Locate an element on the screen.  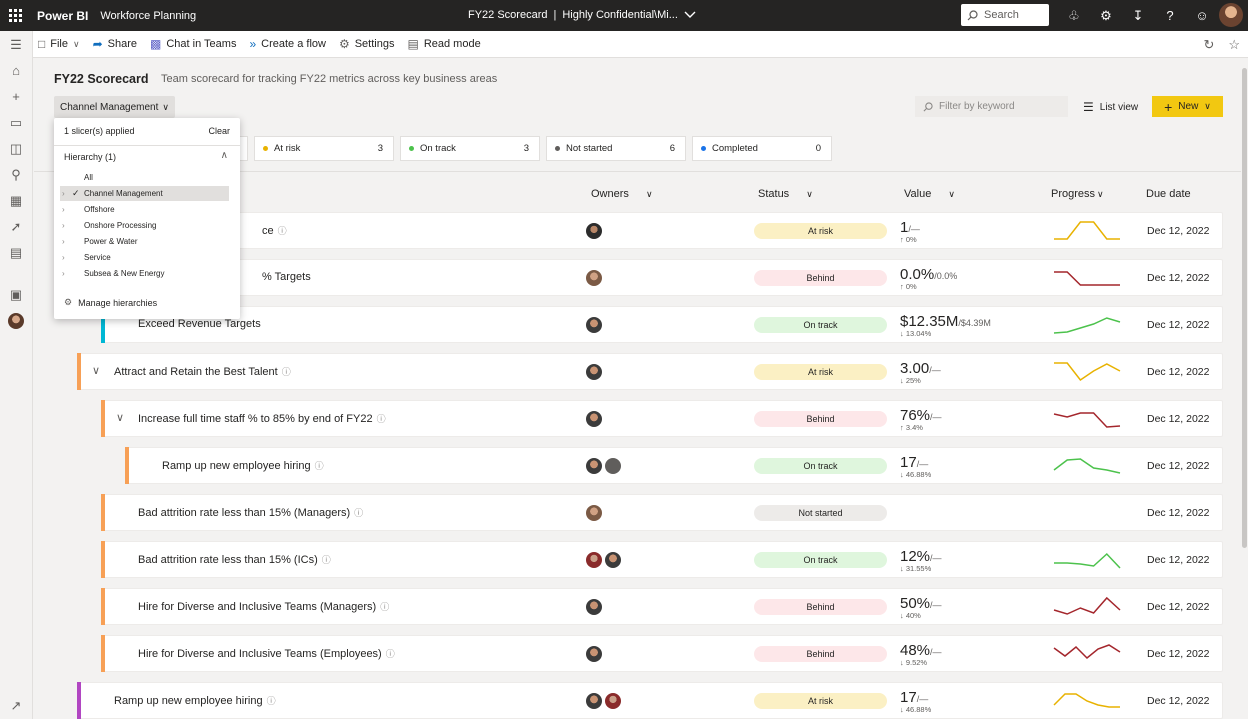
row-name: Attract and Retain the Best Talent ⓘ is located at coordinates (202, 371).